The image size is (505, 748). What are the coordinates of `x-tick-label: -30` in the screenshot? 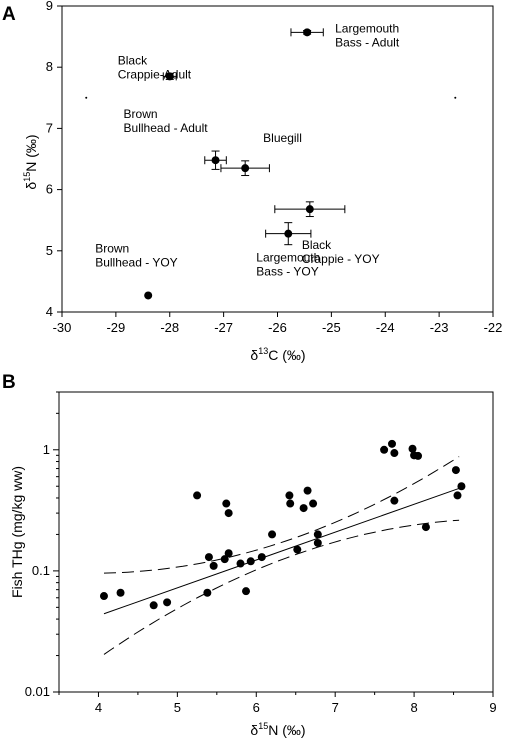 It's located at (62, 327).